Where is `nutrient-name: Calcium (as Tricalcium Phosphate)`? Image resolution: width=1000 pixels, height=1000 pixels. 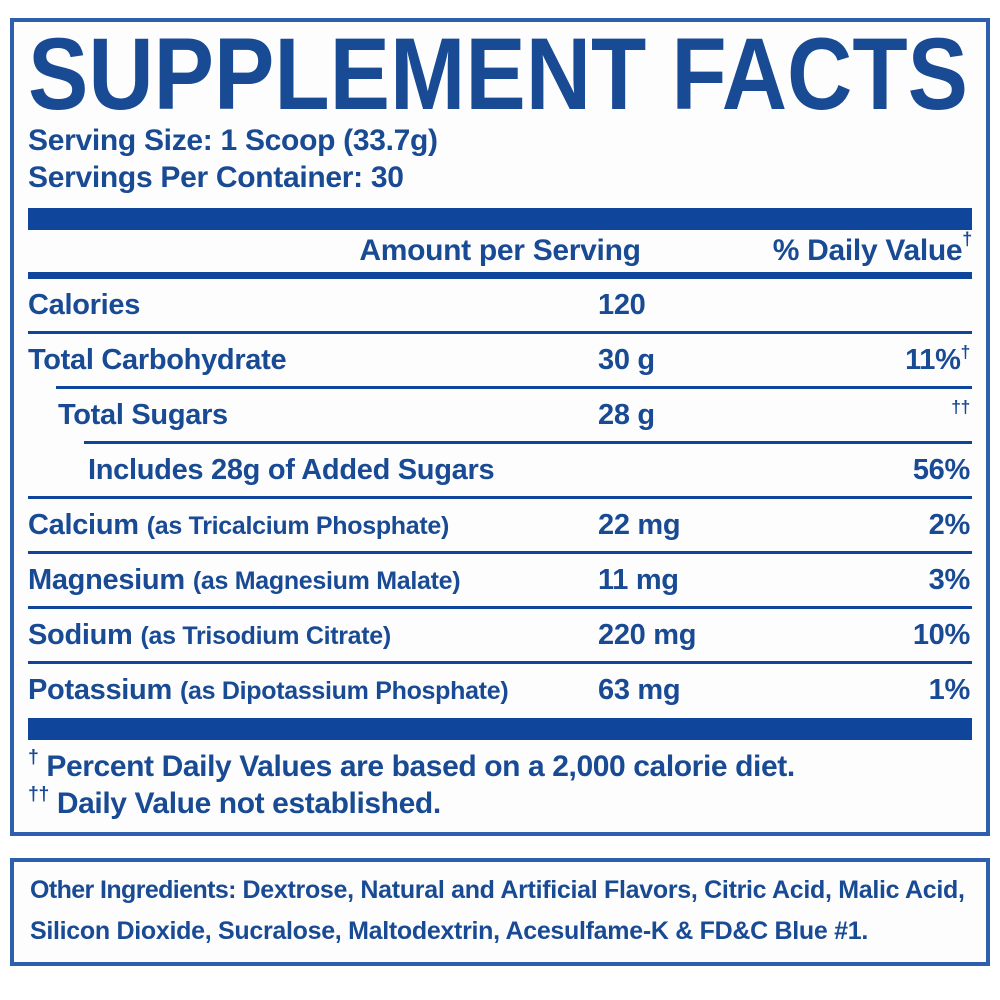 nutrient-name: Calcium (as Tricalcium Phosphate) is located at coordinates (238, 525).